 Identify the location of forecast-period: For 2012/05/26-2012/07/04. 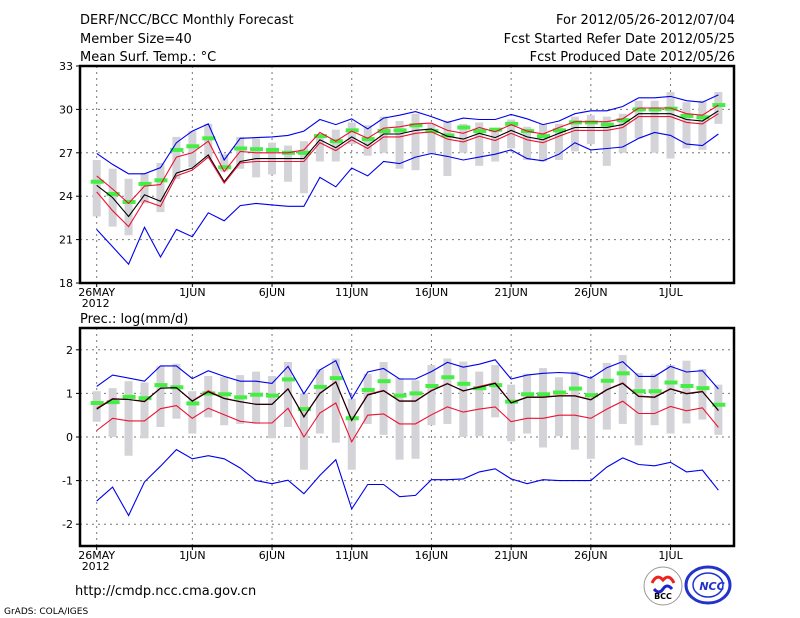
(645, 20).